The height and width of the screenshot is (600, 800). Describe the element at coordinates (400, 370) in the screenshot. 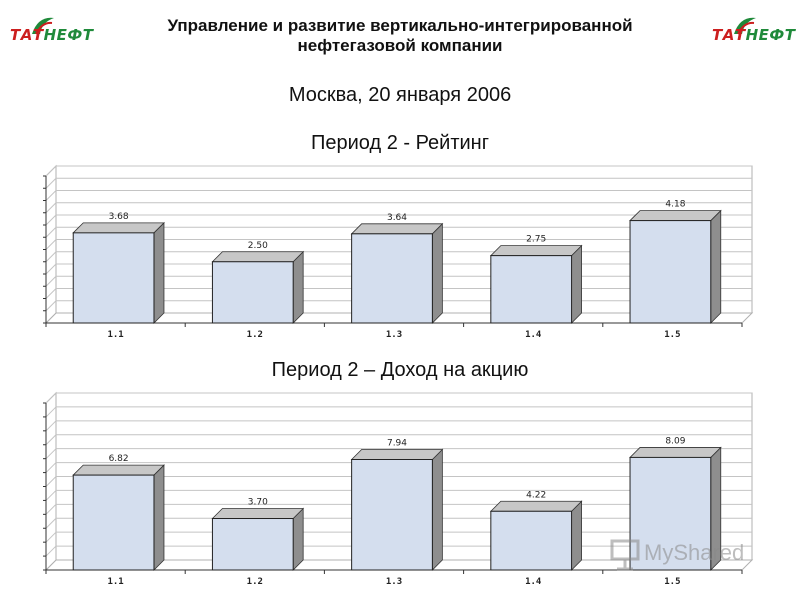

I see `chart-title-eps: Период 2 – Доход на акцию` at that location.